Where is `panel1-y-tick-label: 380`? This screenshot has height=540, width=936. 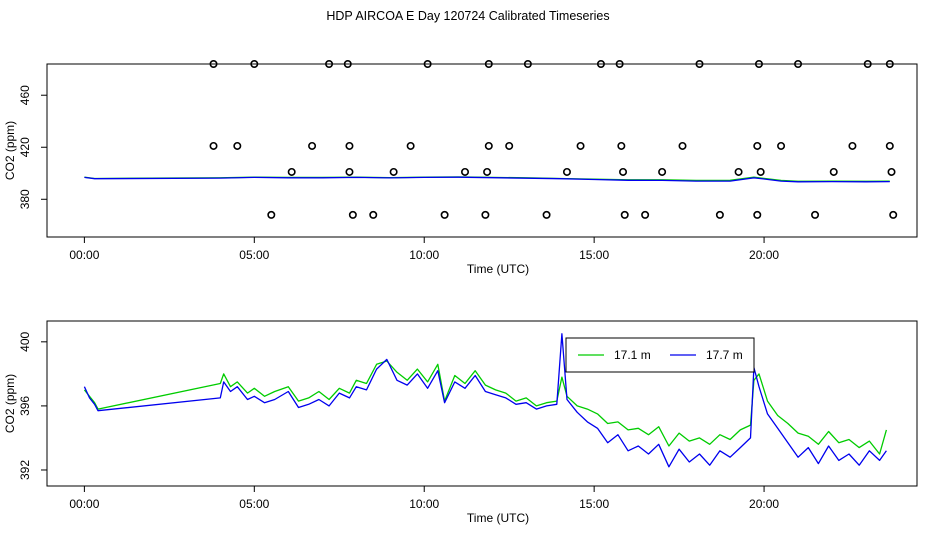
panel1-y-tick-label: 380 is located at coordinates (25, 199).